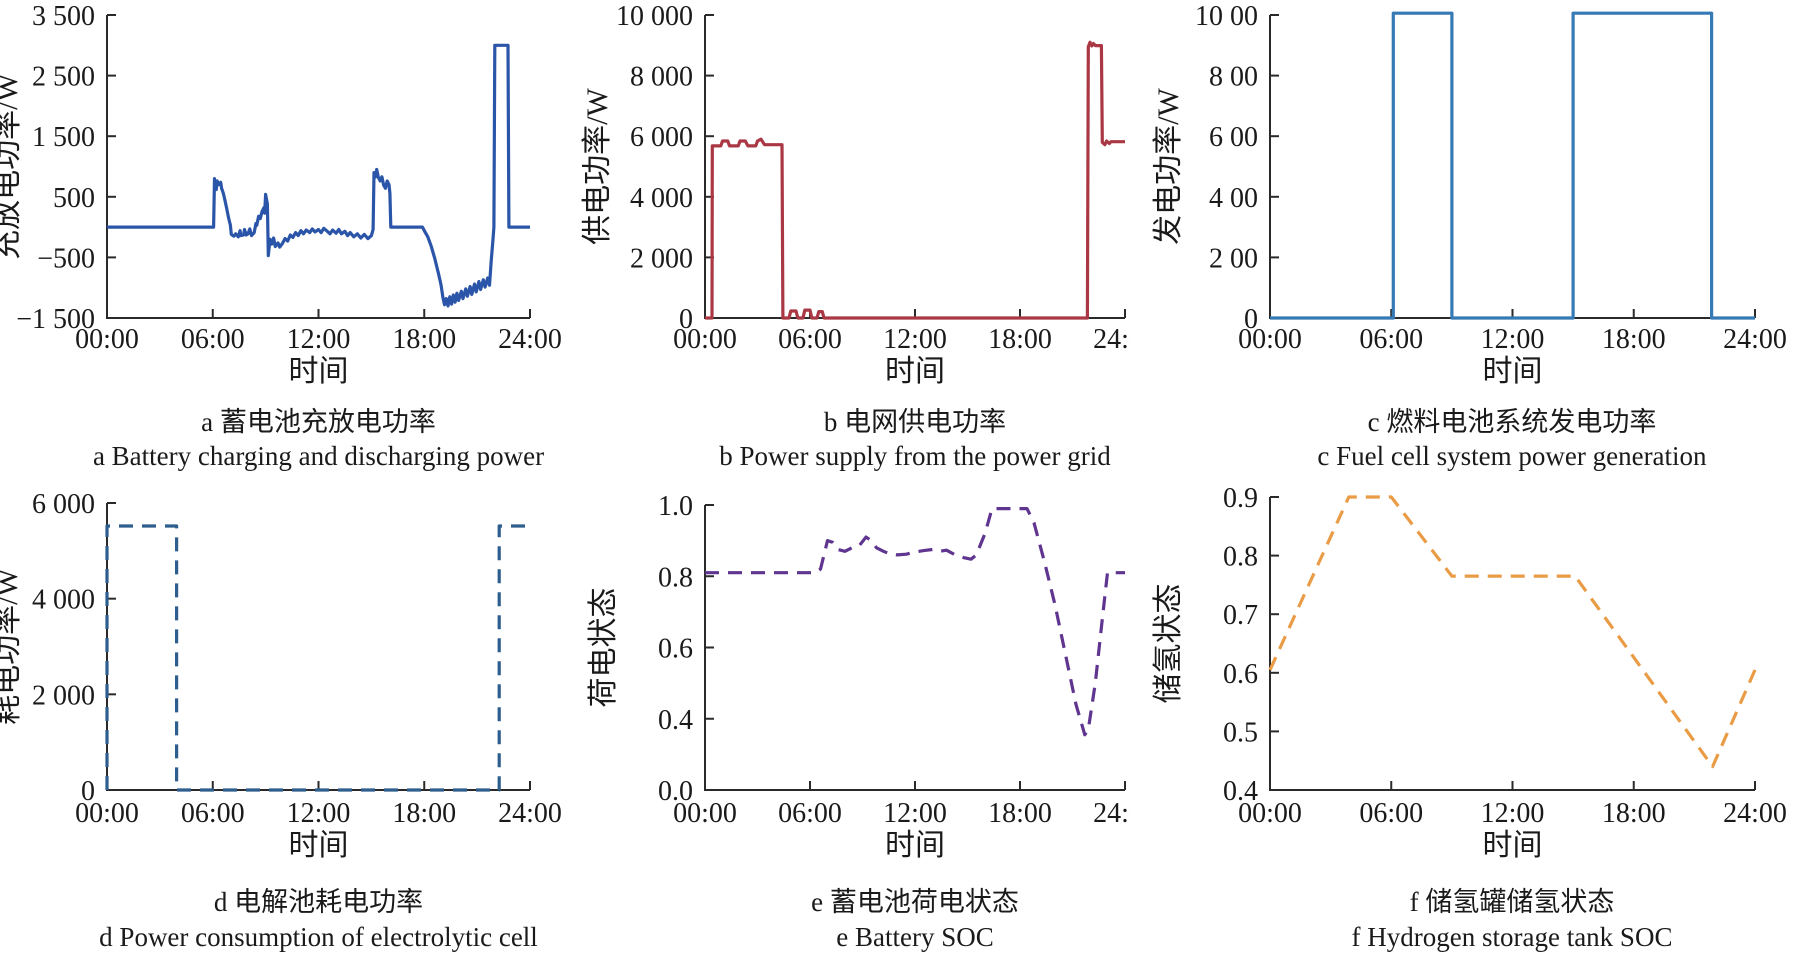 The width and height of the screenshot is (1796, 953). What do you see at coordinates (675, 791) in the screenshot?
I see `y-tick-label: 0.0` at bounding box center [675, 791].